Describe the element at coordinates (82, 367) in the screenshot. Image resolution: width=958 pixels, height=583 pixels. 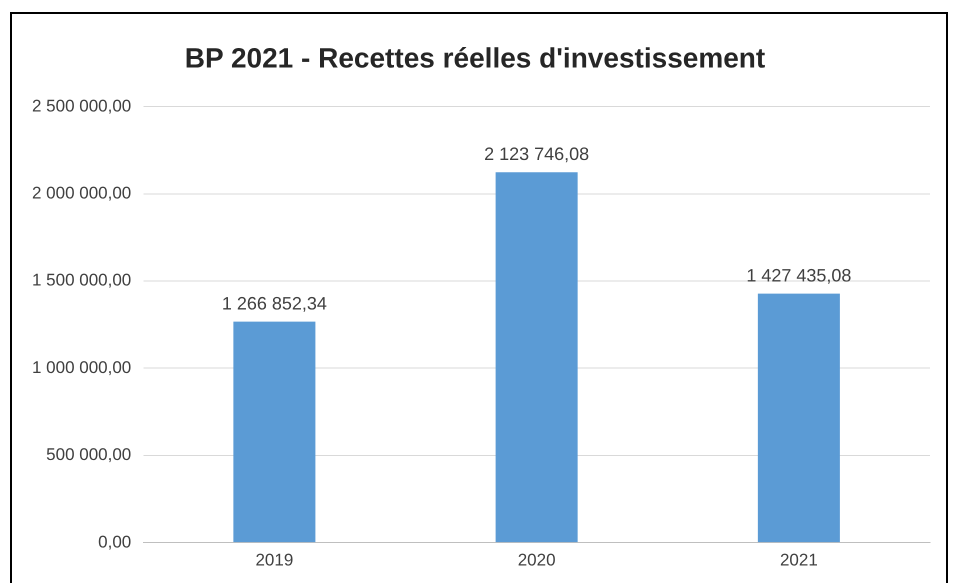
I see `y-tick-label: 1 000 000,00` at that location.